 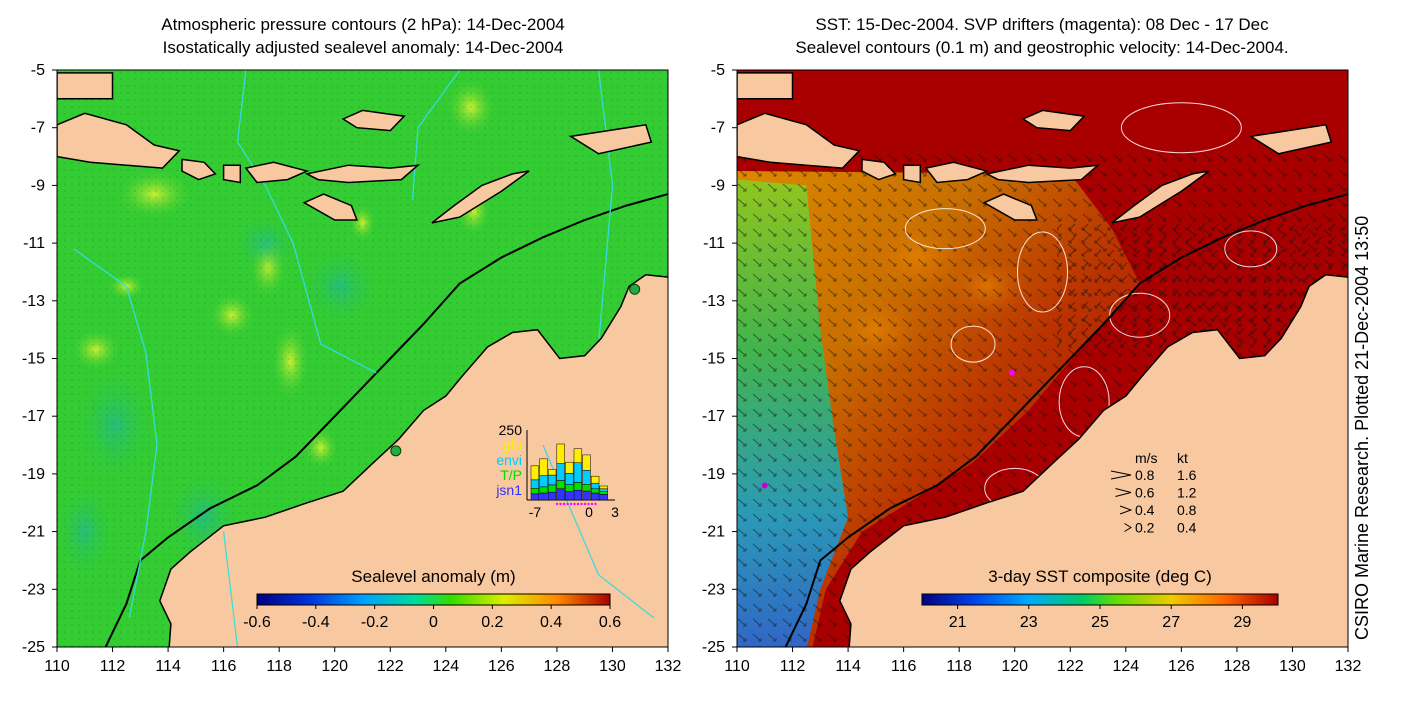 I want to click on colorbar-tick-label: -0.4, so click(x=316, y=622).